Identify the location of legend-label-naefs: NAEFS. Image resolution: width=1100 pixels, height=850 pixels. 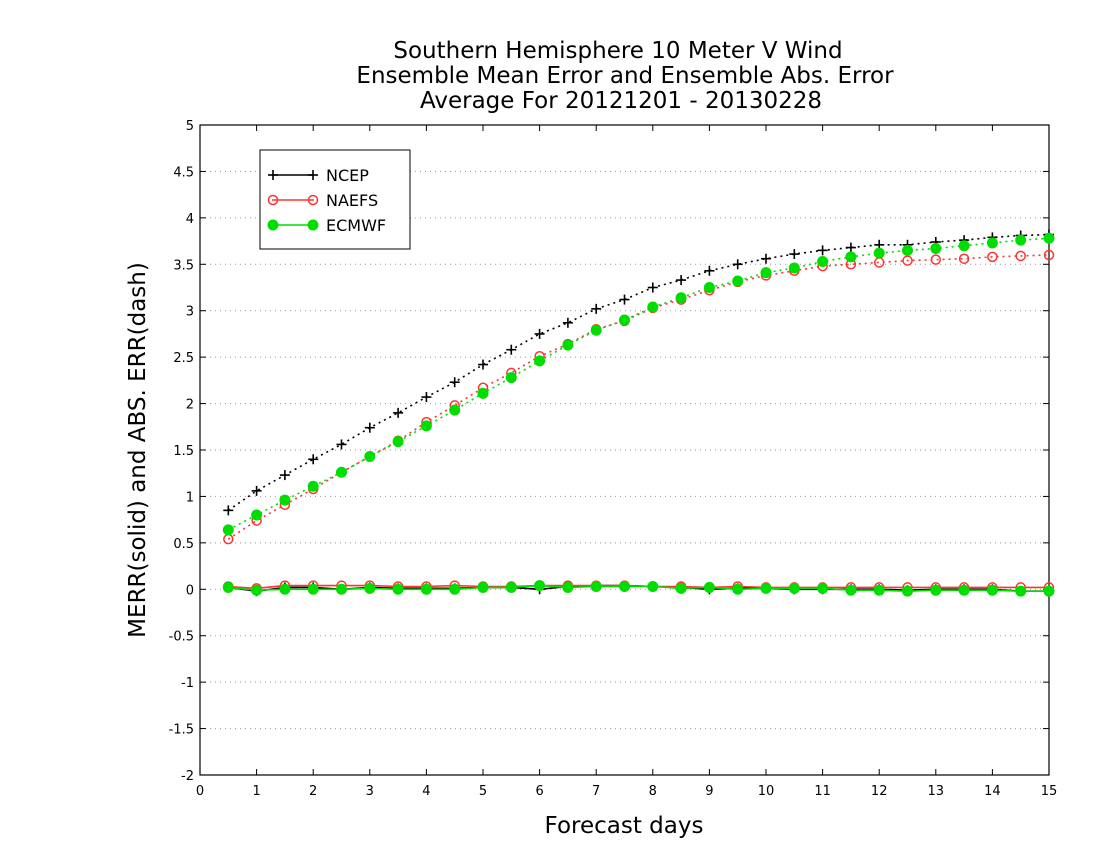
(352, 200).